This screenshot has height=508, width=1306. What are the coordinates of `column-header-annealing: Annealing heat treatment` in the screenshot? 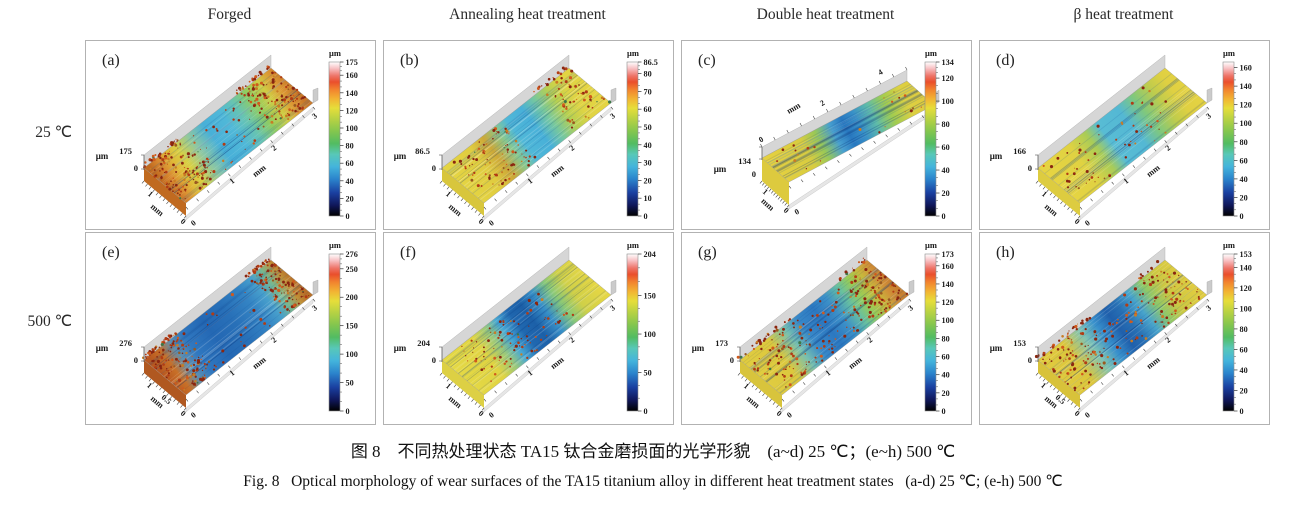 It's located at (527, 14).